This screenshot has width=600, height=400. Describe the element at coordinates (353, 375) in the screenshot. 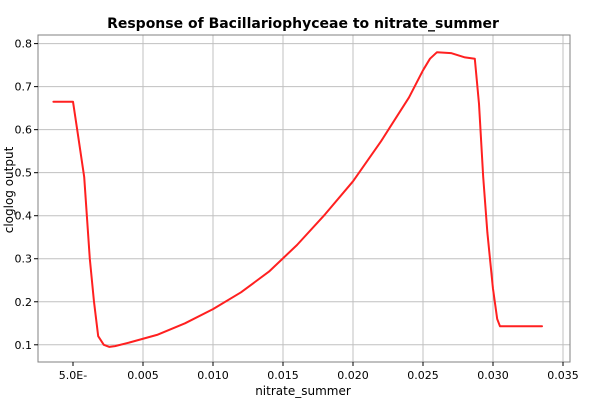

I see `x-tick-label: 0.020` at that location.